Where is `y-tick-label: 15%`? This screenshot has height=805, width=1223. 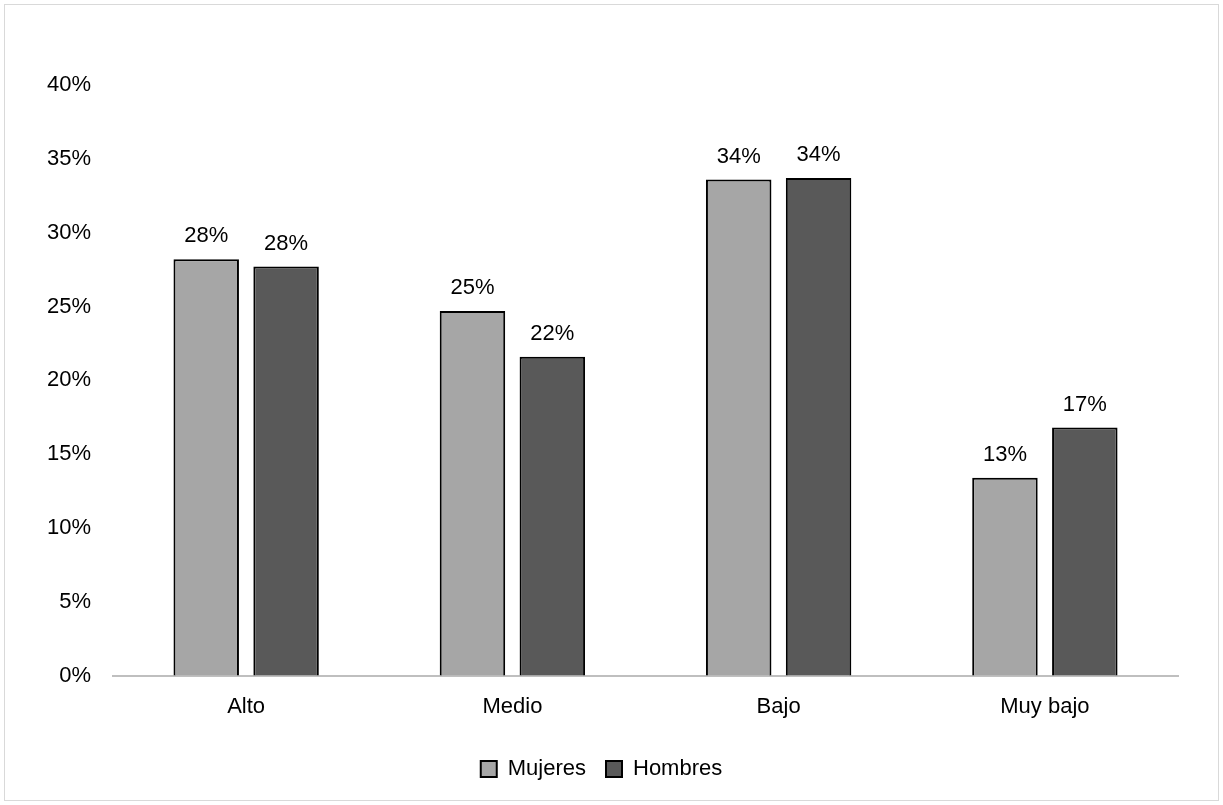 y-tick-label: 15% is located at coordinates (69, 453).